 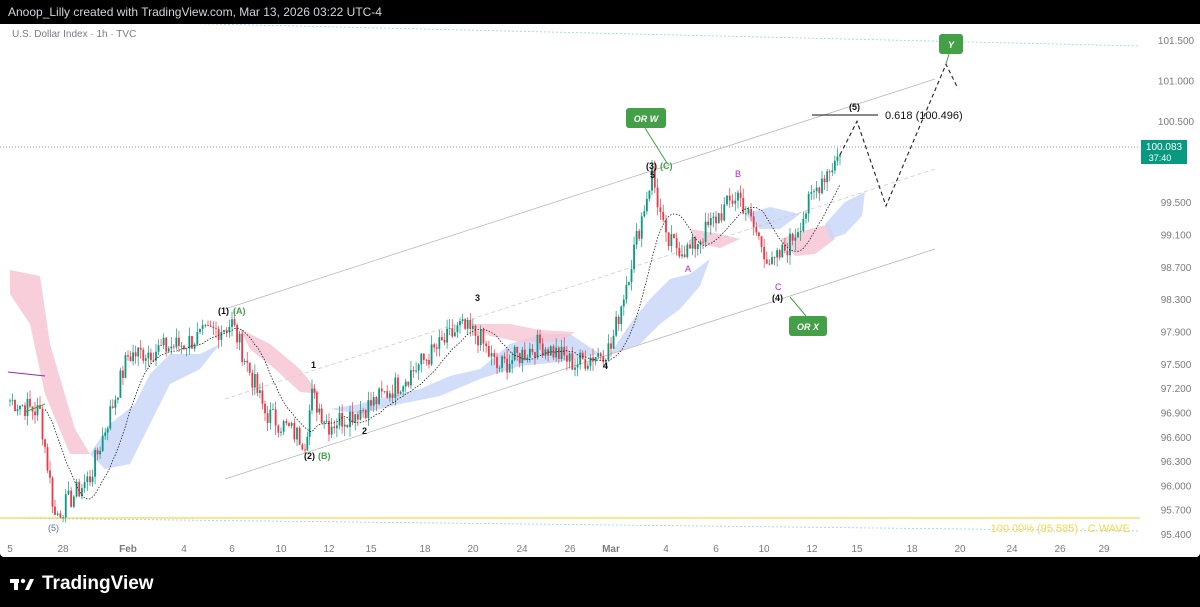 What do you see at coordinates (570, 32) in the screenshot?
I see `outer-channel-top` at bounding box center [570, 32].